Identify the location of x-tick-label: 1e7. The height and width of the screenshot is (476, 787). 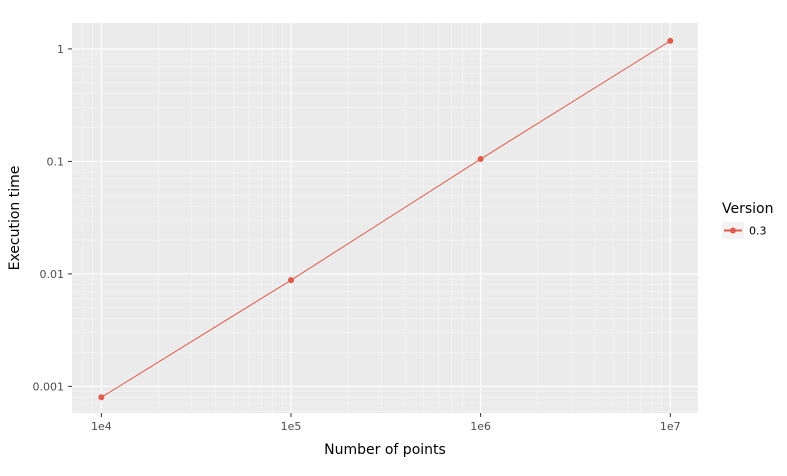
(670, 426).